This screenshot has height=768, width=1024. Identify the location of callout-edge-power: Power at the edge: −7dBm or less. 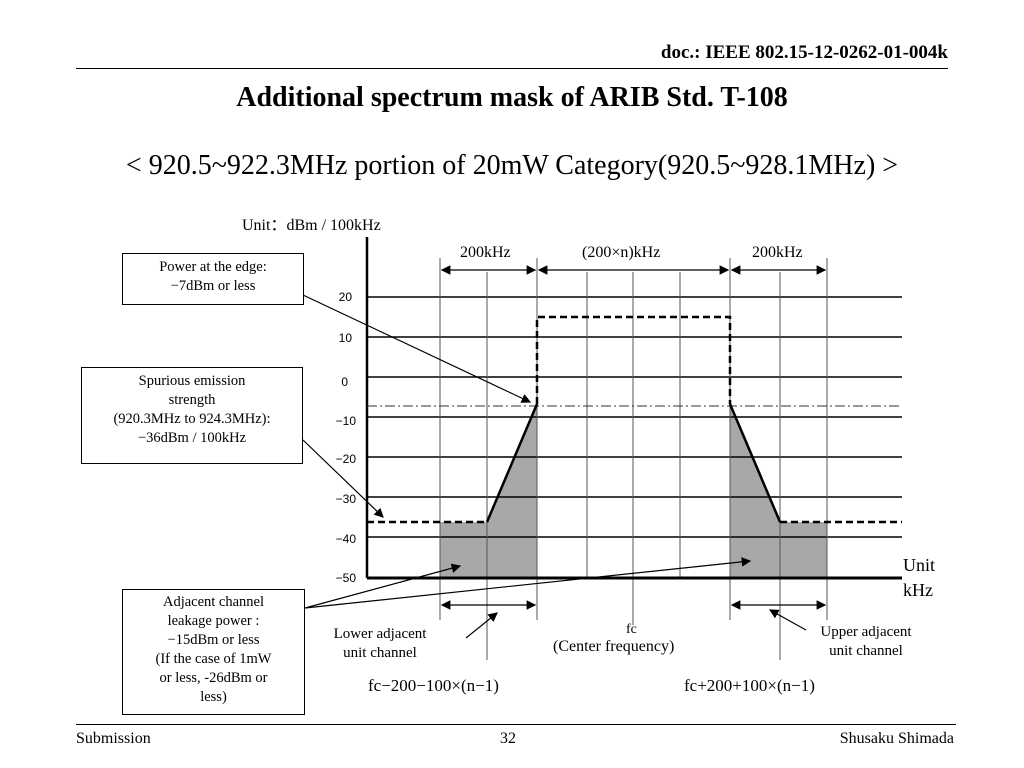
(213, 279).